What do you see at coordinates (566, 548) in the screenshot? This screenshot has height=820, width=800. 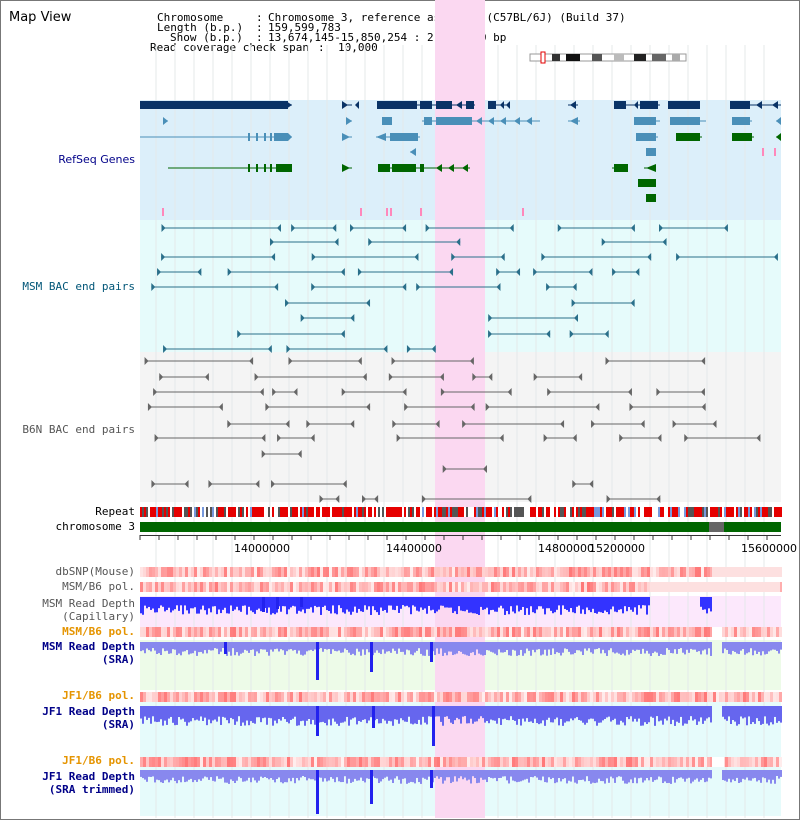 I see `ruler-tick-label: 14800000` at bounding box center [566, 548].